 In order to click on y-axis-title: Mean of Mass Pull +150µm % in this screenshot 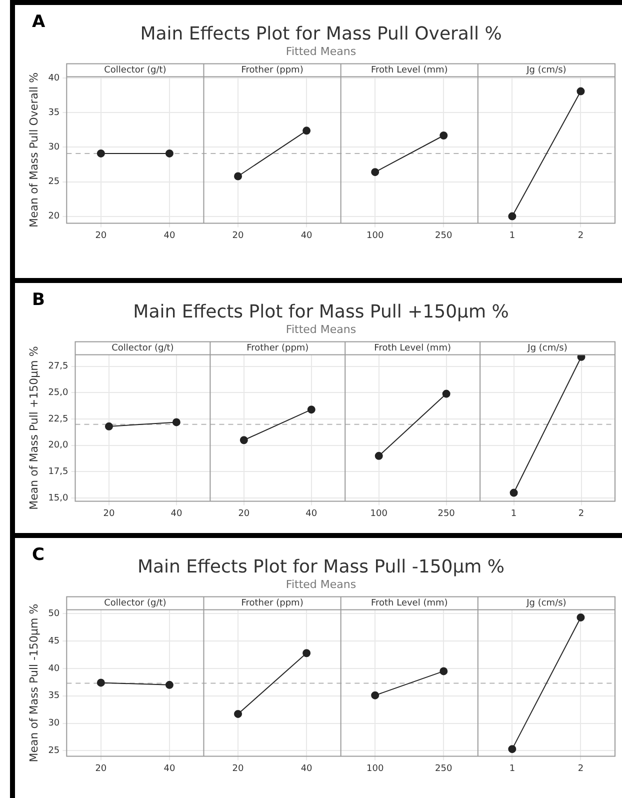, I will do `click(33, 428)`.